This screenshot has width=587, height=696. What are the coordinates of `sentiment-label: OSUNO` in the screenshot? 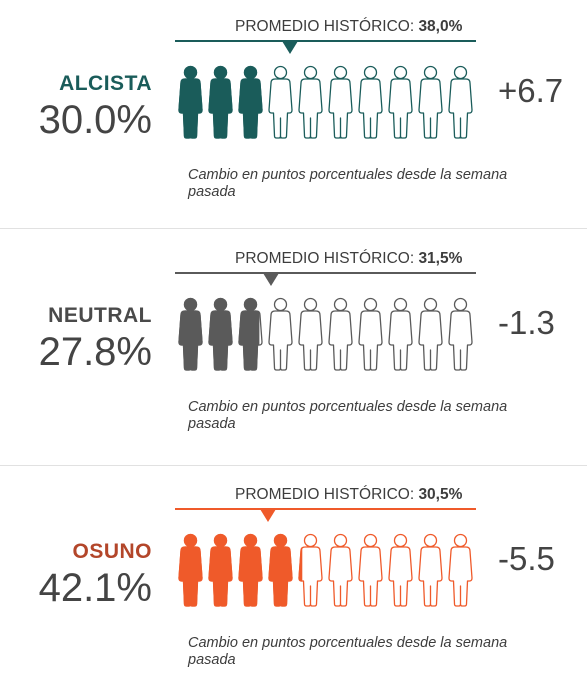 It's located at (112, 551).